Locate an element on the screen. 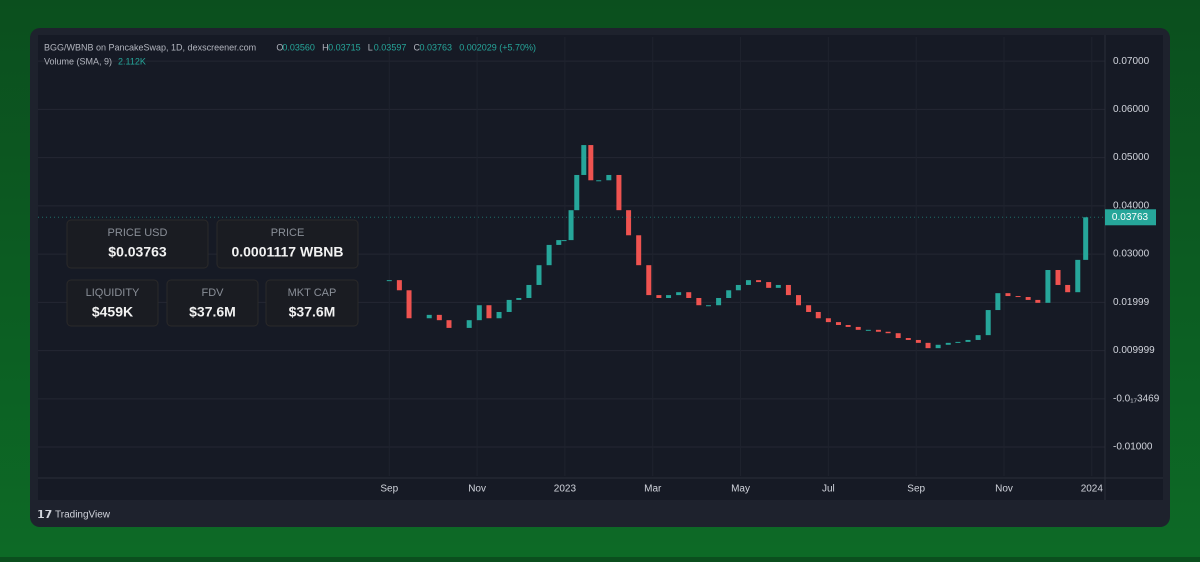 The height and width of the screenshot is (562, 1200). price-tag is located at coordinates (1130, 217).